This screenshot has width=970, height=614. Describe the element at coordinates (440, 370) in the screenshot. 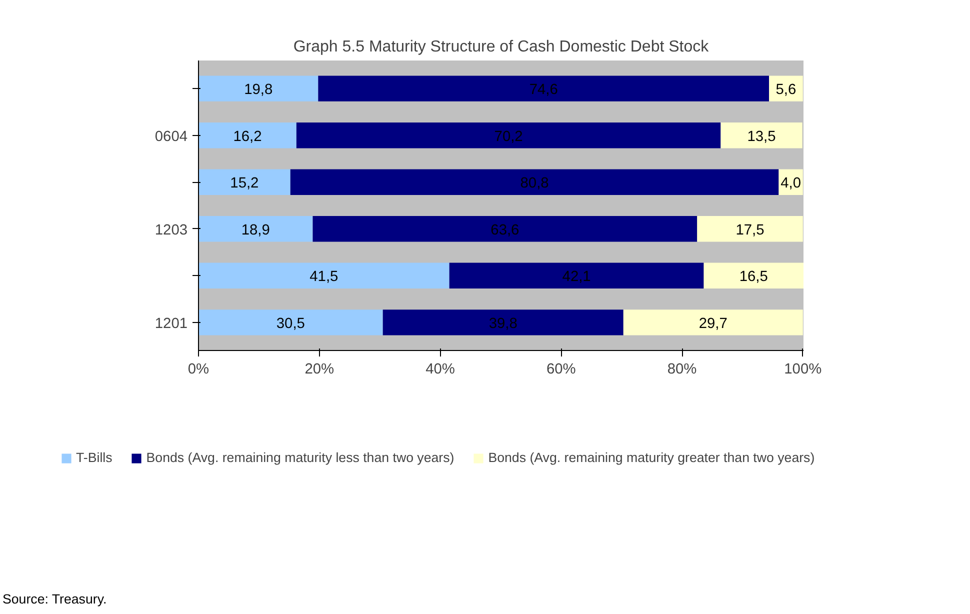

I see `x-tick-label: 40%` at that location.